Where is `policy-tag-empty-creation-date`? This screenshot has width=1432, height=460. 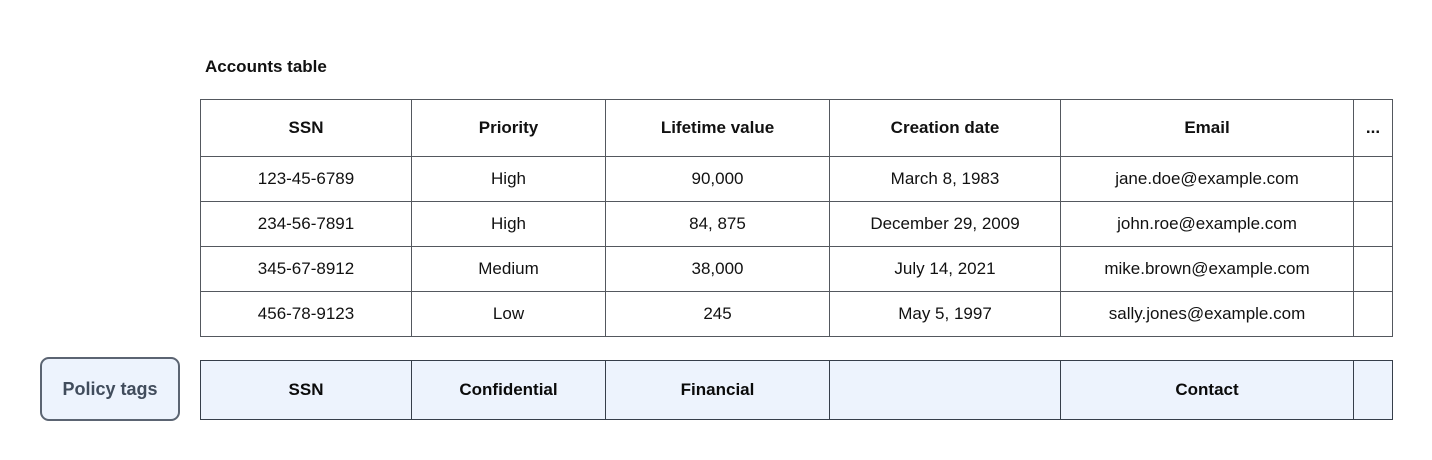
policy-tag-empty-creation-date is located at coordinates (945, 390).